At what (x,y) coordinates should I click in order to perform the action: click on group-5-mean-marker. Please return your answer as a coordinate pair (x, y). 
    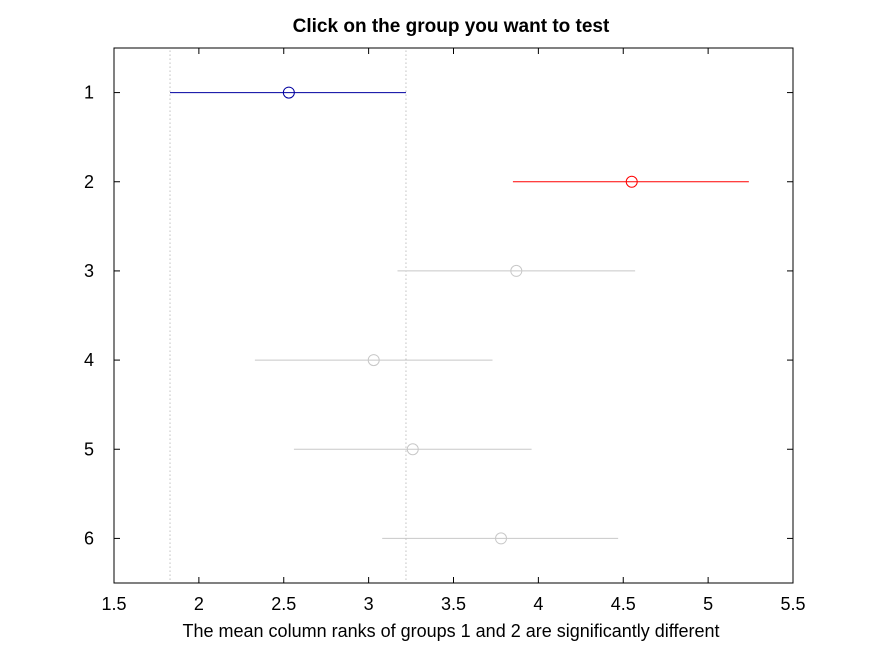
    Looking at the image, I should click on (412, 449).